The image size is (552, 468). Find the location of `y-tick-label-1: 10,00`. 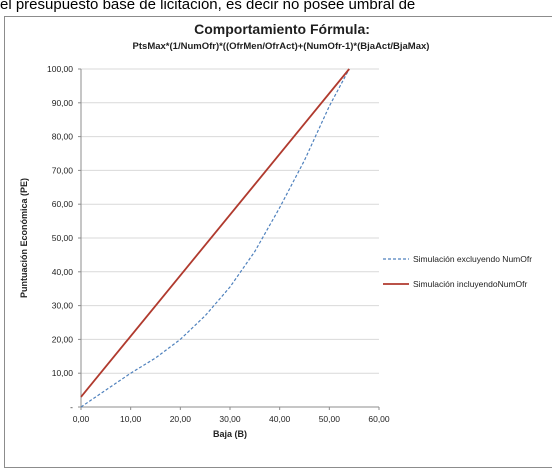

y-tick-label-1: 10,00 is located at coordinates (63, 373).